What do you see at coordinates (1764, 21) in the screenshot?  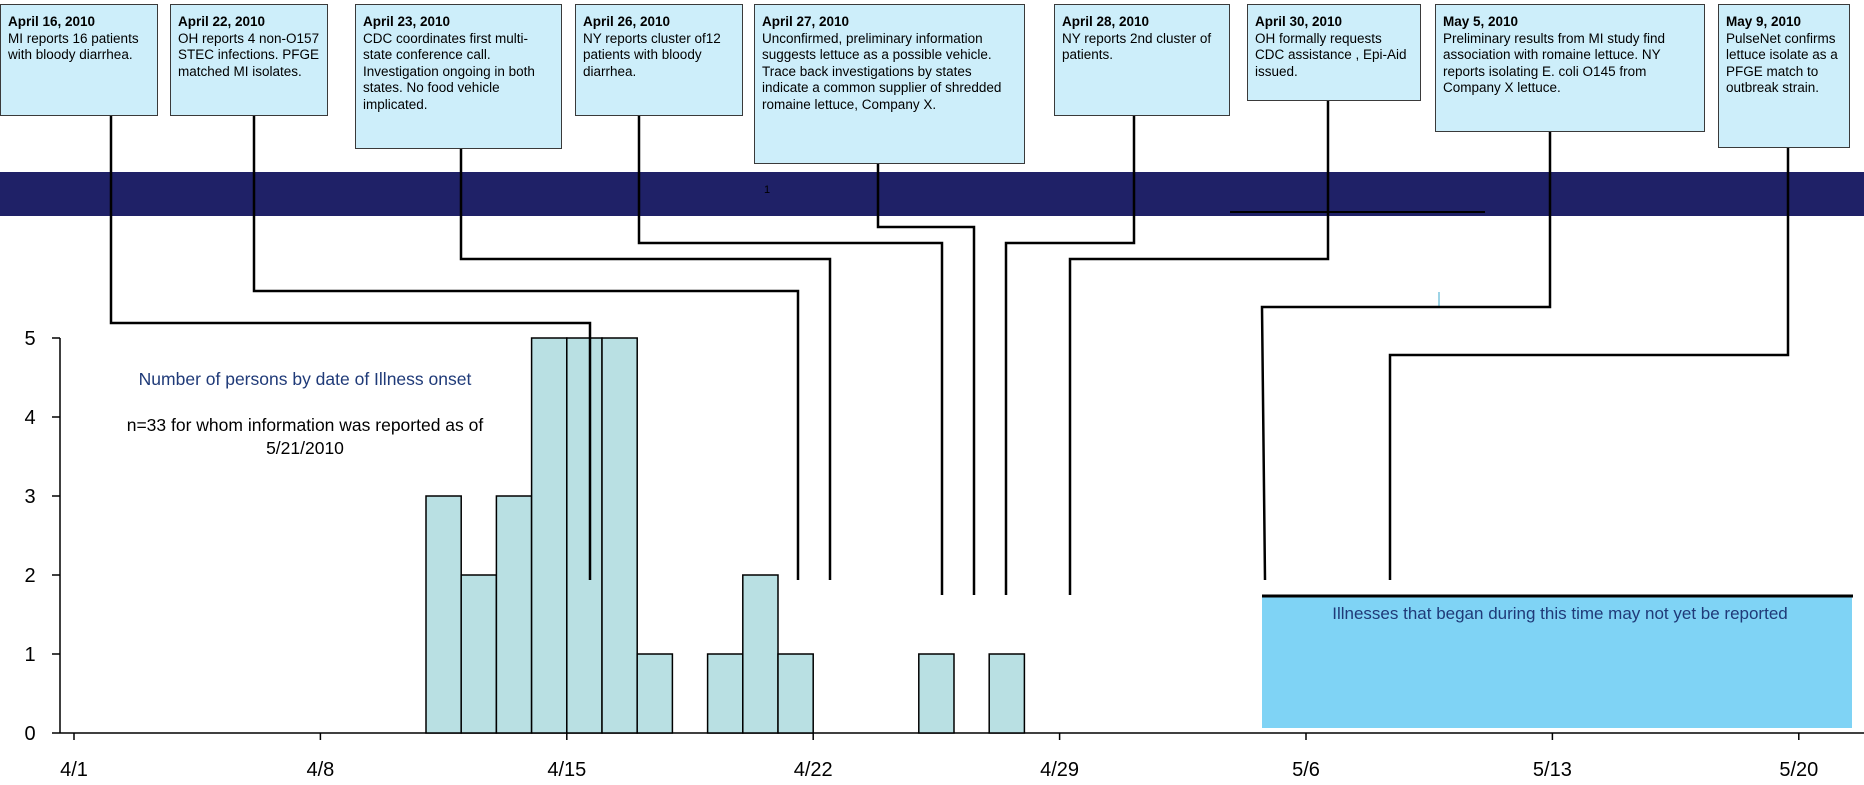 I see `event-date: May 9, 2010` at bounding box center [1764, 21].